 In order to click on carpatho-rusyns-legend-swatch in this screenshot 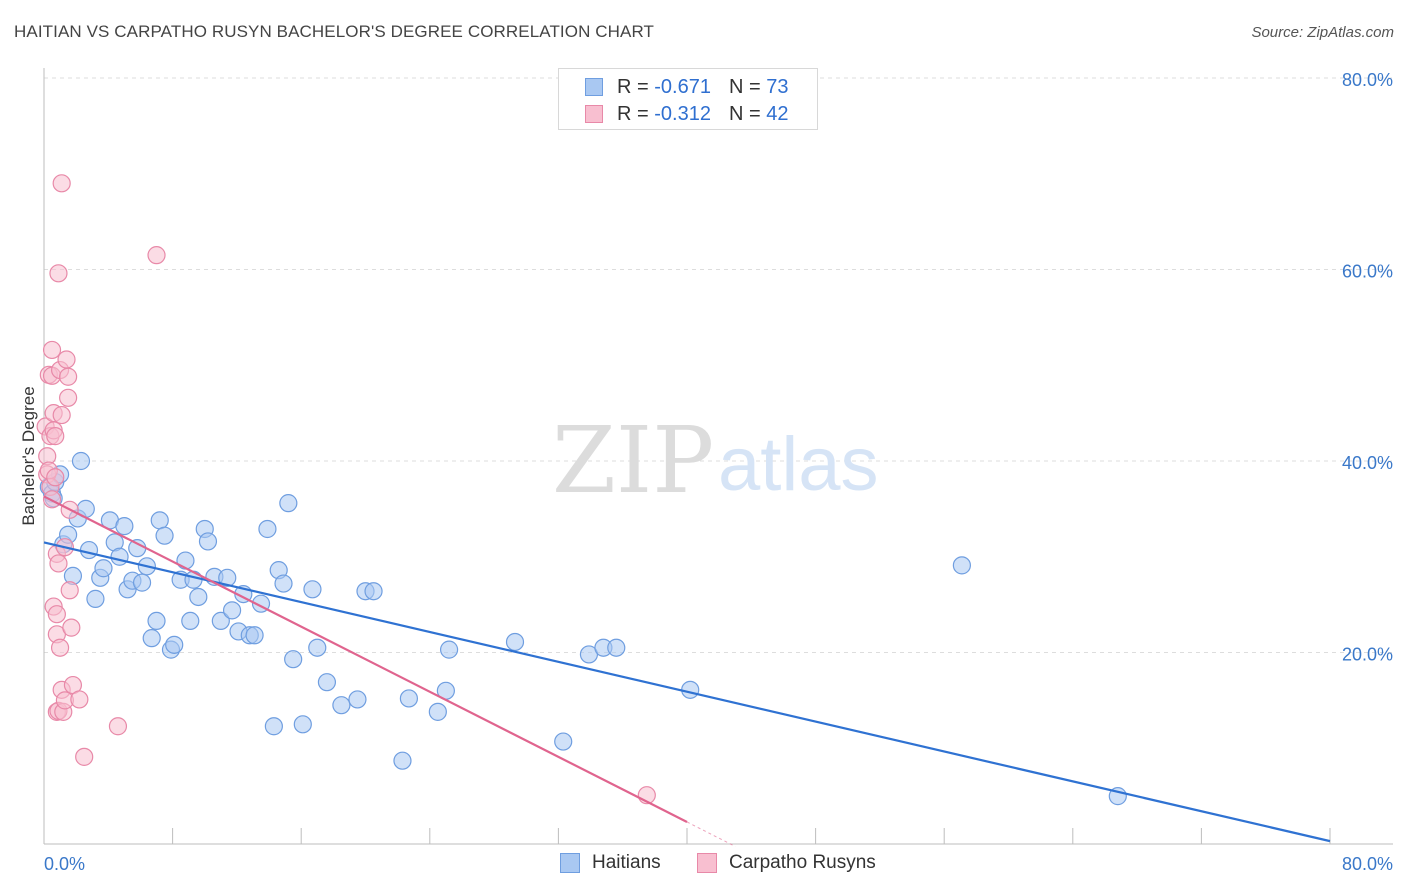, I will do `click(707, 863)`.